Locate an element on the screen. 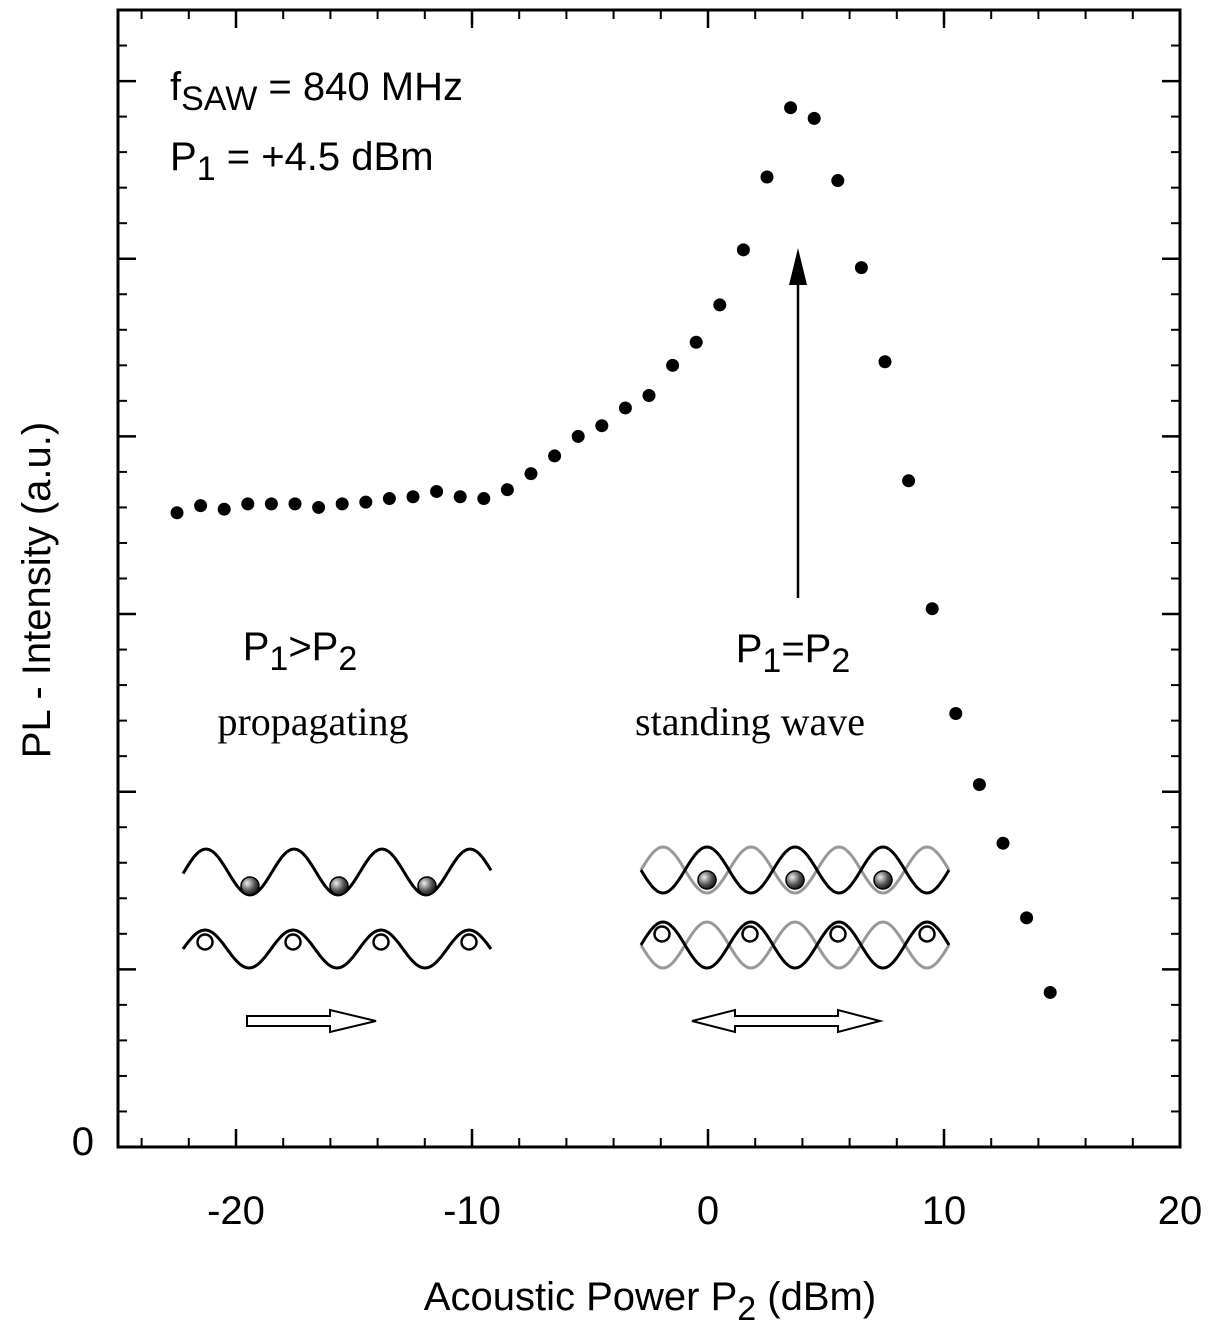  x-axis-title: Acoustic Power P2 (dBm) is located at coordinates (650, 1301).